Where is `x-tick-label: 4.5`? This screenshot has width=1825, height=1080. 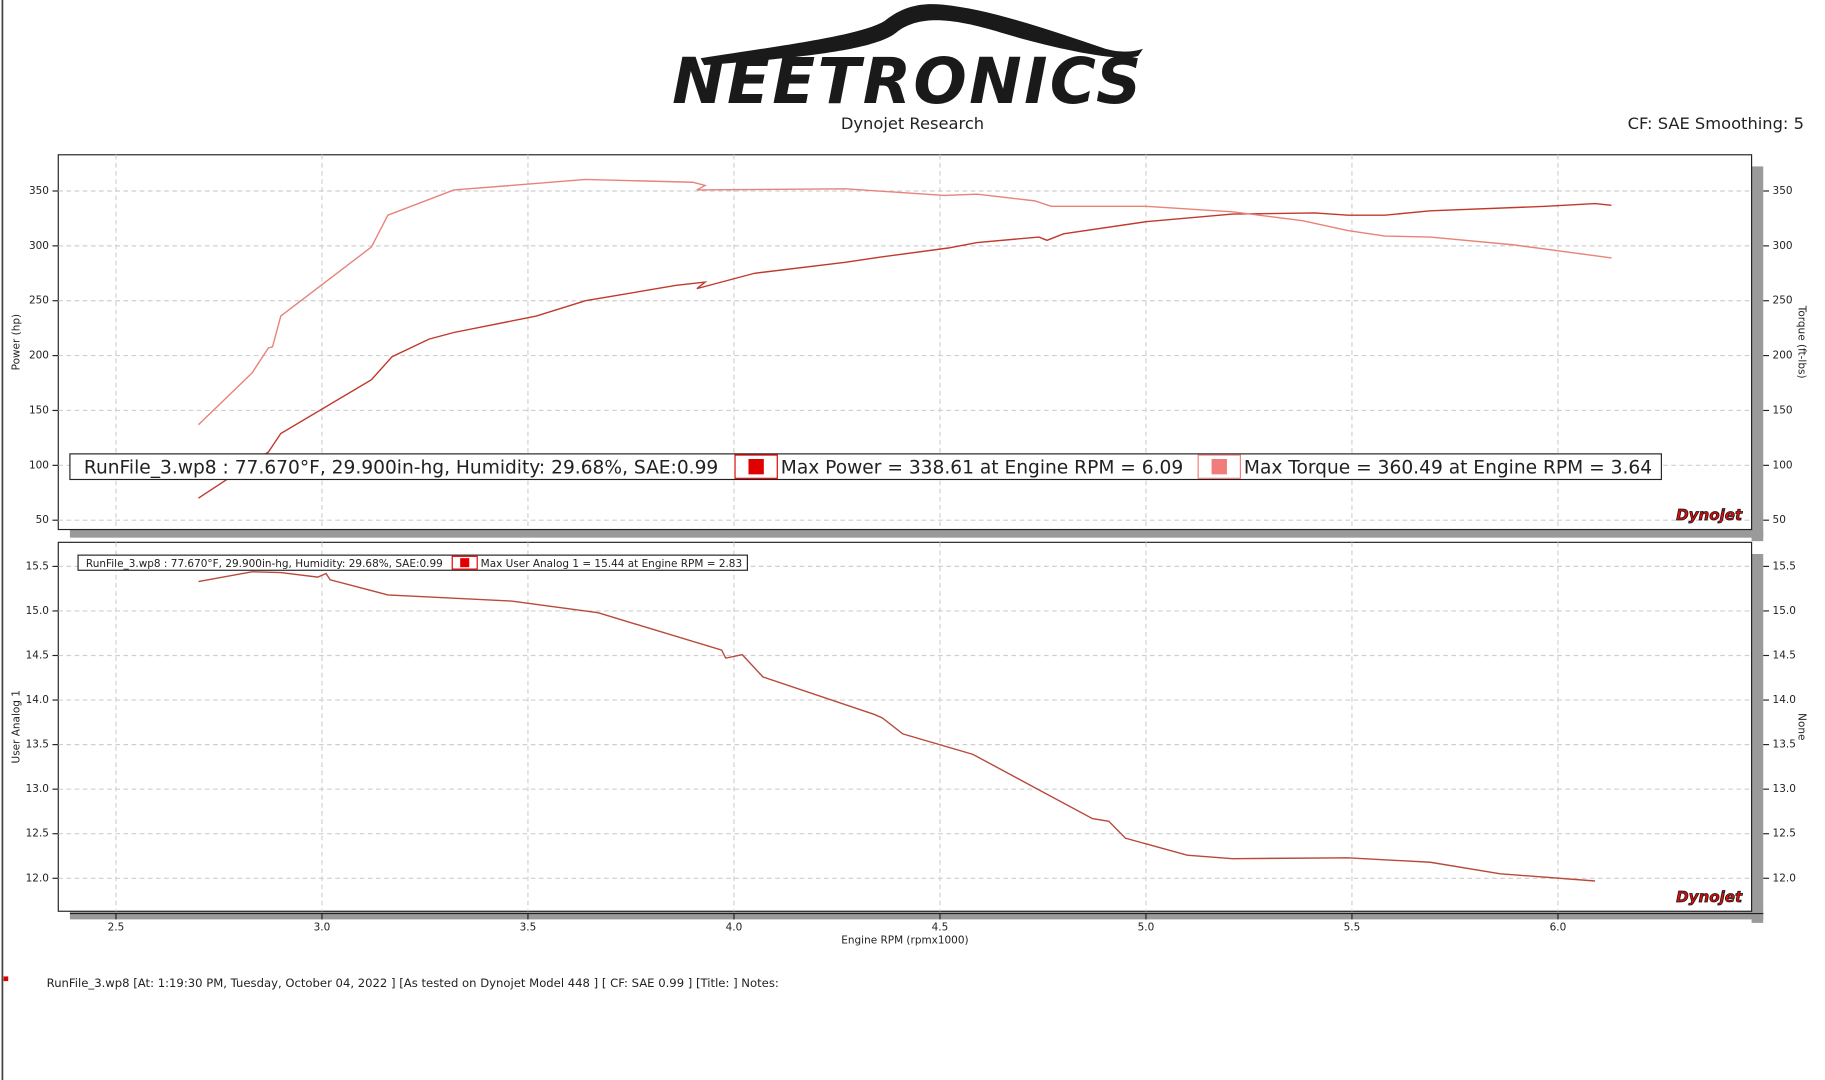 x-tick-label: 4.5 is located at coordinates (940, 928).